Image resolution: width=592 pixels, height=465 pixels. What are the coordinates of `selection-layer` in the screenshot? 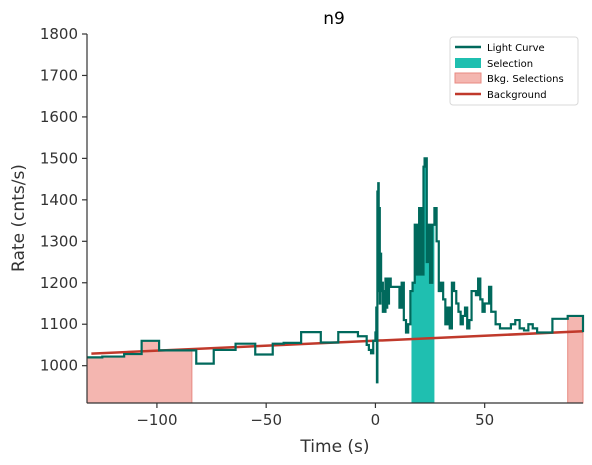 It's located at (423, 280).